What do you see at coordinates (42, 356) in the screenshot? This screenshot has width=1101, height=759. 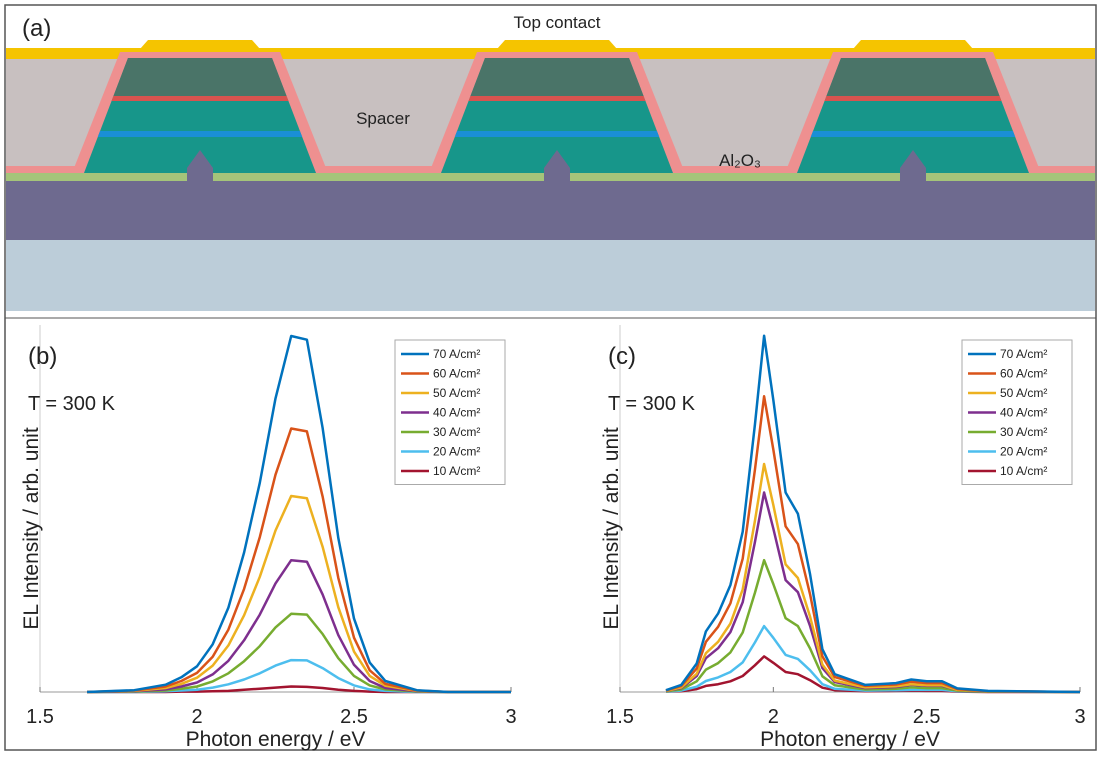 I see `panel-label: (b)` at bounding box center [42, 356].